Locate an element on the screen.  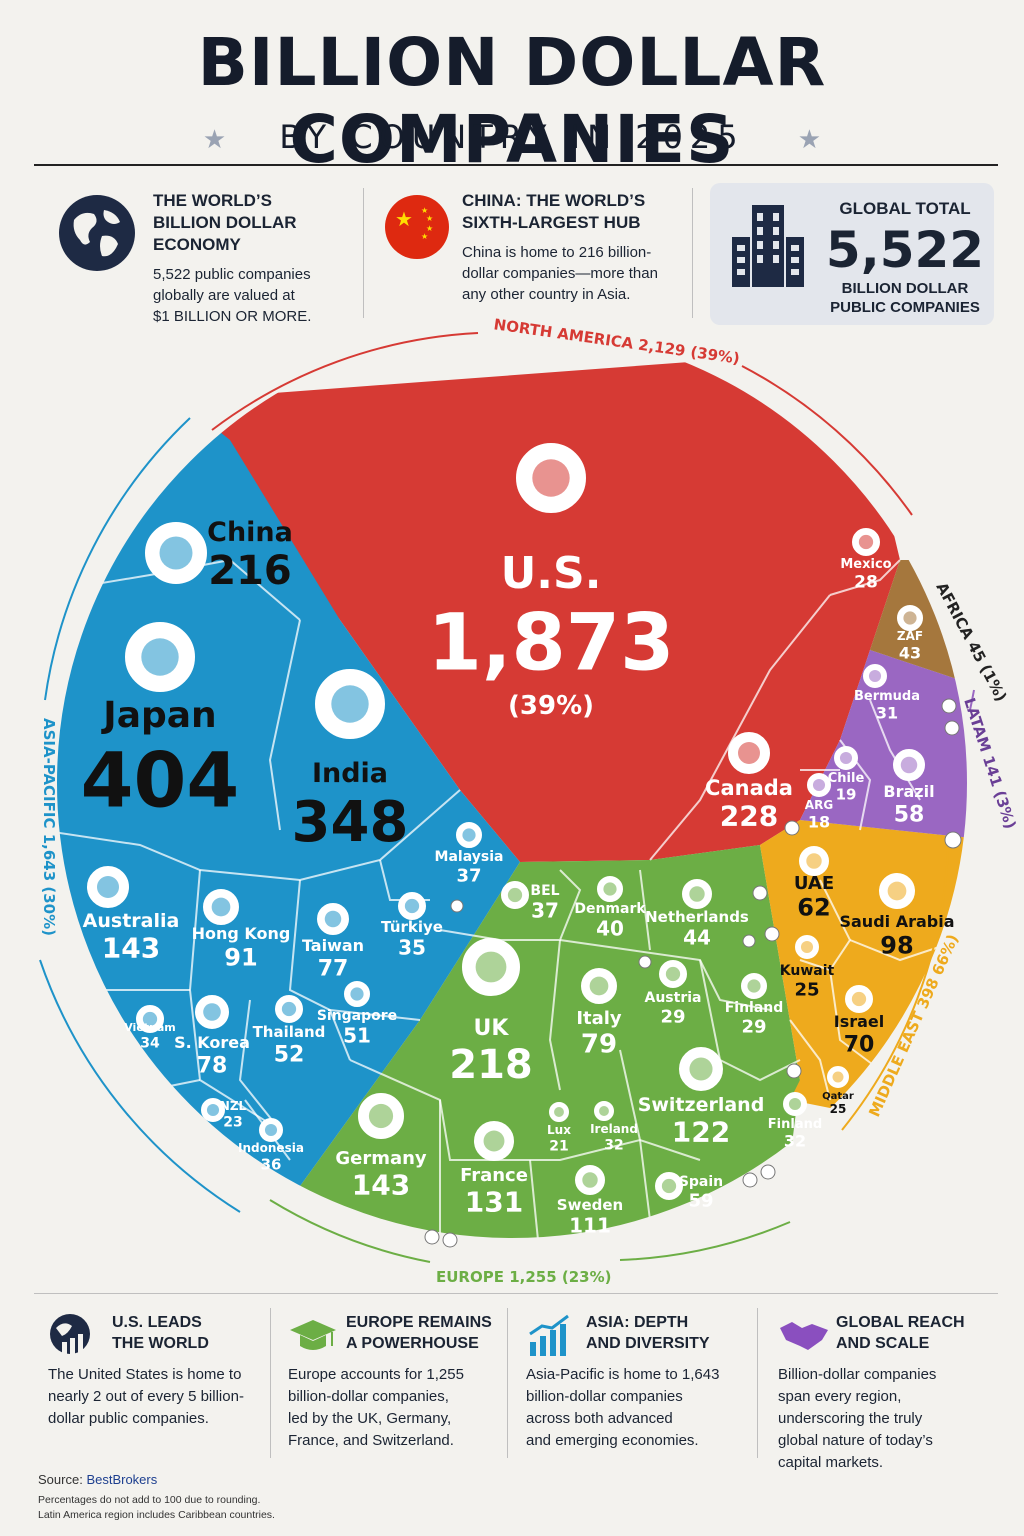
arg-flag-icon is located at coordinates (819, 785).